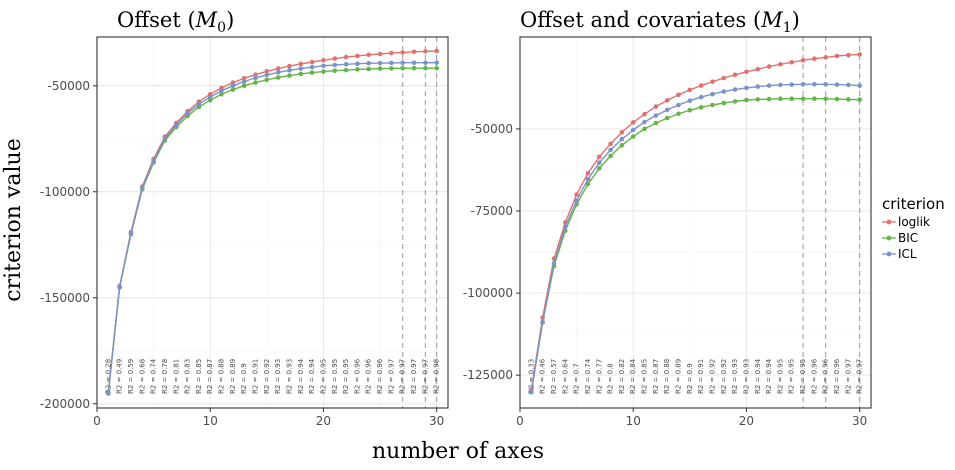 This screenshot has width=955, height=470. Describe the element at coordinates (889, 254) in the screenshot. I see `legend-key-icl-point` at that location.